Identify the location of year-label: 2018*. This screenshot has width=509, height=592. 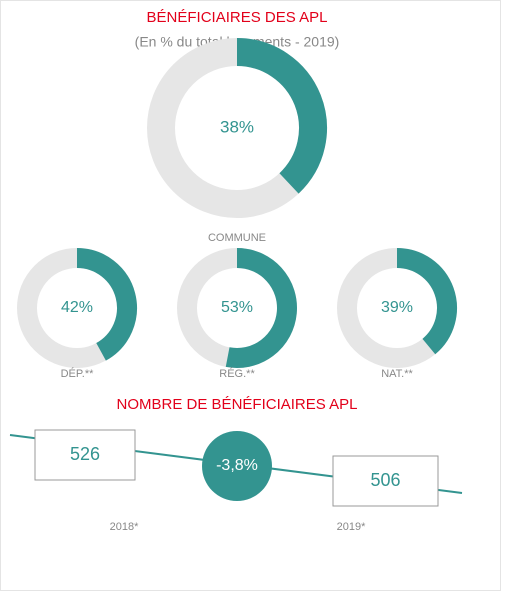
(124, 527).